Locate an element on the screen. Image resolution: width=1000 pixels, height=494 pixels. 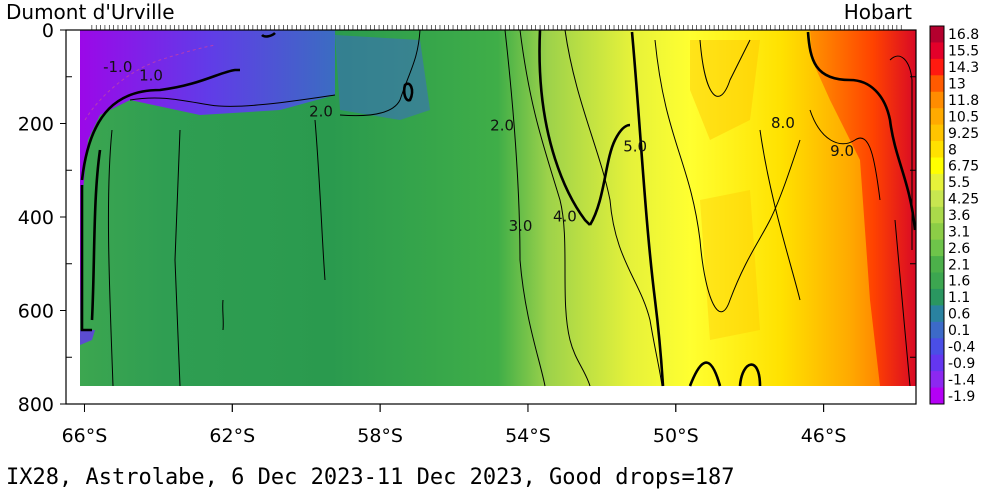
contour-label: -1.0 is located at coordinates (117, 67).